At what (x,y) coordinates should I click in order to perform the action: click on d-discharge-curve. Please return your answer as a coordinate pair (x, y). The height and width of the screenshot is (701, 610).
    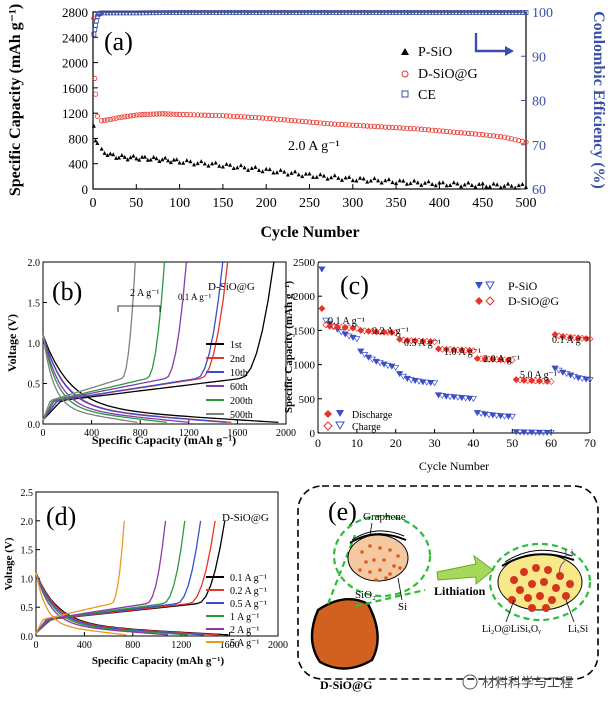
    Looking at the image, I should click on (102, 604).